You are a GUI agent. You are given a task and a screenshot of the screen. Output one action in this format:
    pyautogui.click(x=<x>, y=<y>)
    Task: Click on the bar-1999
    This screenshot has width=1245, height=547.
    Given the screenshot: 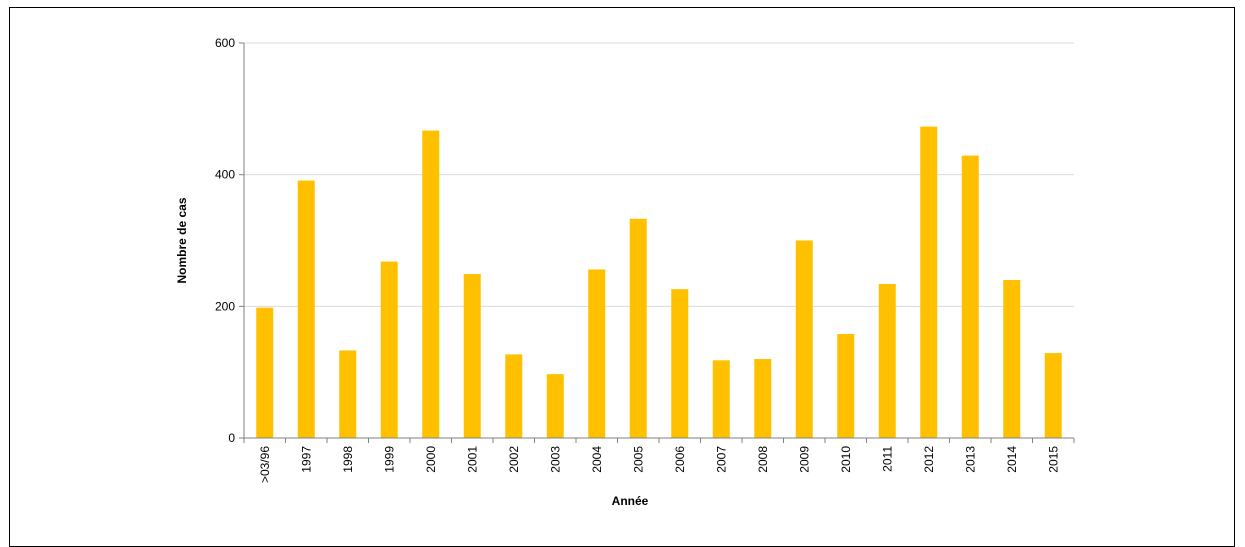 What is the action you would take?
    pyautogui.click(x=389, y=349)
    